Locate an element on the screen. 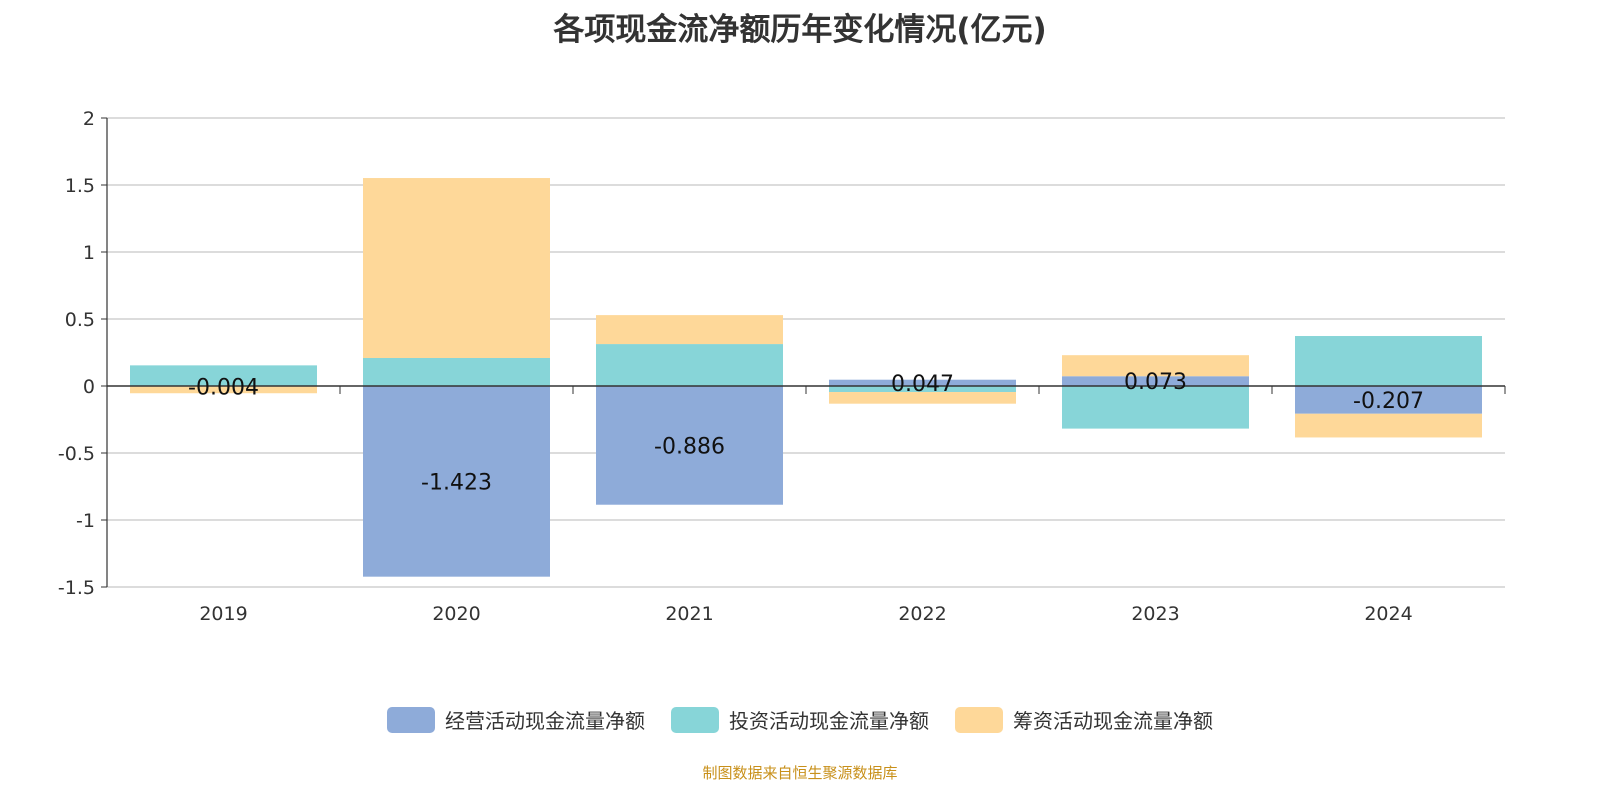 This screenshot has height=800, width=1600. data-label: -0.004 is located at coordinates (223, 387).